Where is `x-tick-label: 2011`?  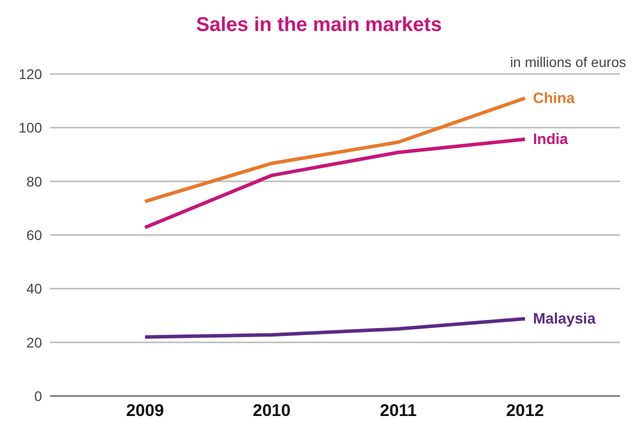
x-tick-label: 2011 is located at coordinates (398, 410).